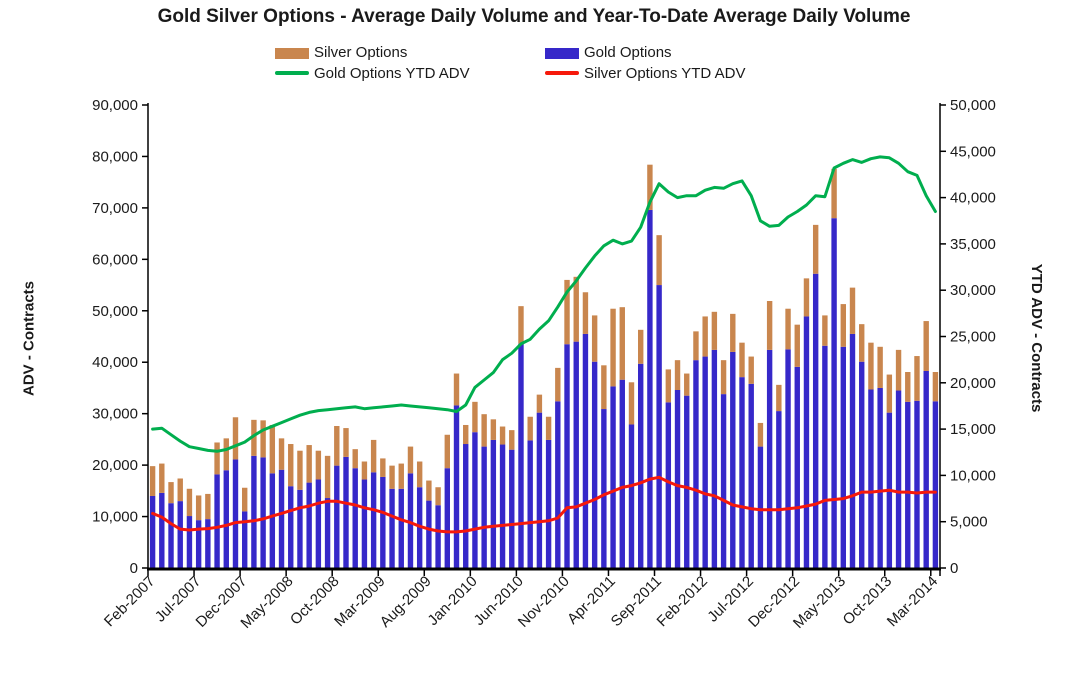  Describe the element at coordinates (628, 52) in the screenshot. I see `legend-label-gold-options: Gold Options` at that location.